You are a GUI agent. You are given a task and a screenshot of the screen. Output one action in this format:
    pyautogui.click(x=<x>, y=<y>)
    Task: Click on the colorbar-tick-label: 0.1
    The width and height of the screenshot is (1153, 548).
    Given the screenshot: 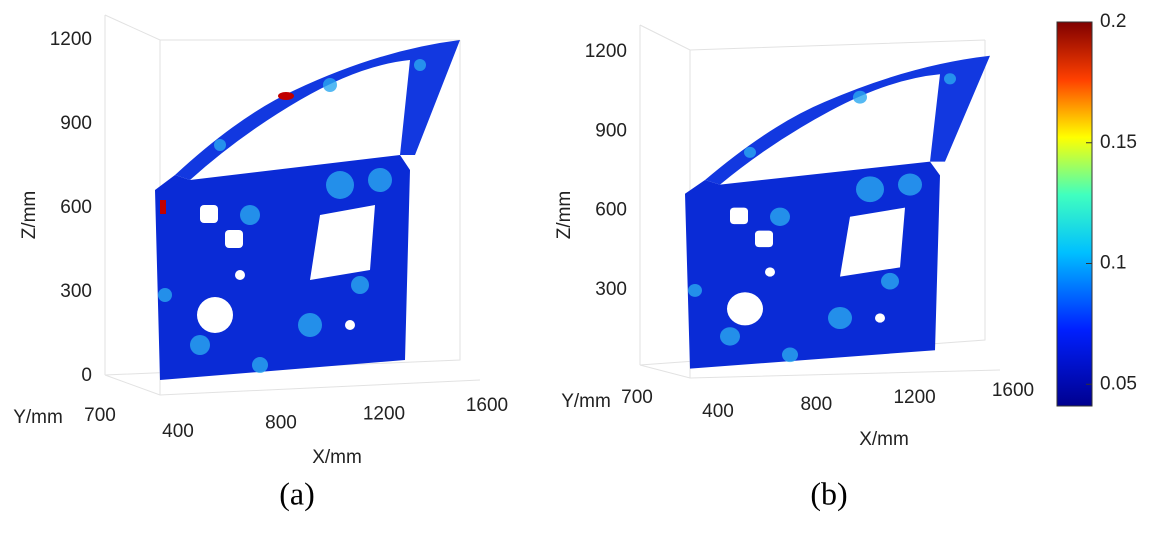 What is the action you would take?
    pyautogui.click(x=1113, y=263)
    